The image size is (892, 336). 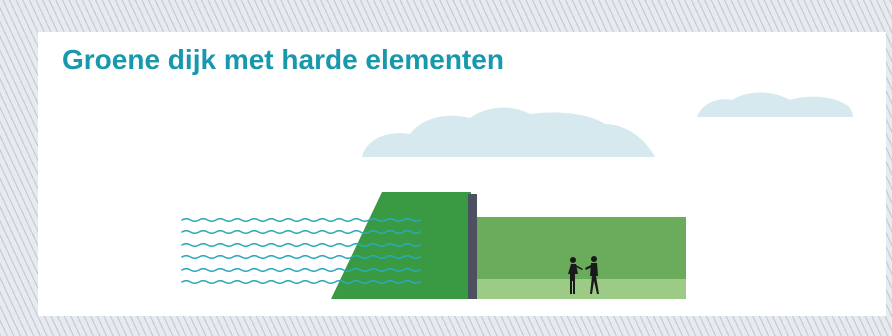 I want to click on hard-element-wall, so click(x=472, y=246).